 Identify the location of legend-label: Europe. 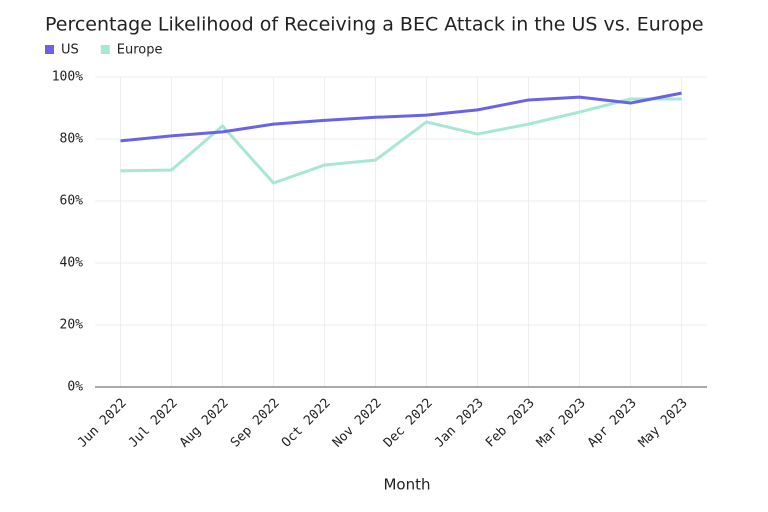
(140, 50).